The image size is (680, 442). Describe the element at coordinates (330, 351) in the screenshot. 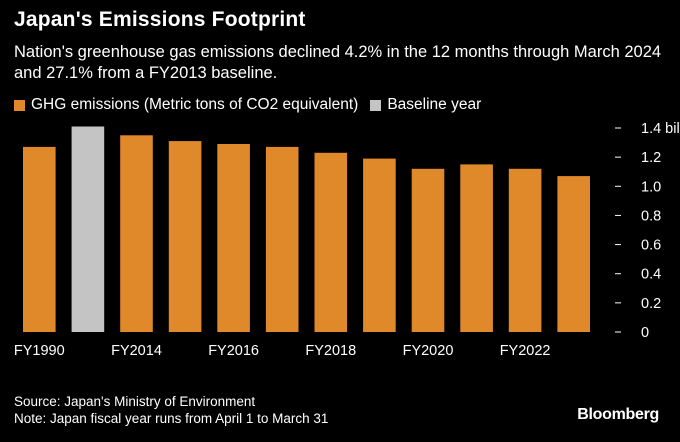

I see `x-tick-label: FY2018` at that location.